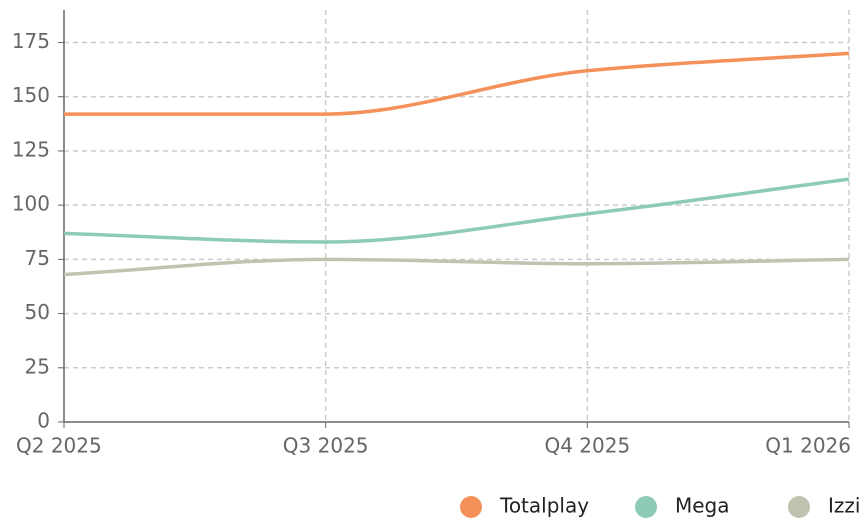 The image size is (866, 522). What do you see at coordinates (702, 506) in the screenshot?
I see `legend-label: Mega` at bounding box center [702, 506].